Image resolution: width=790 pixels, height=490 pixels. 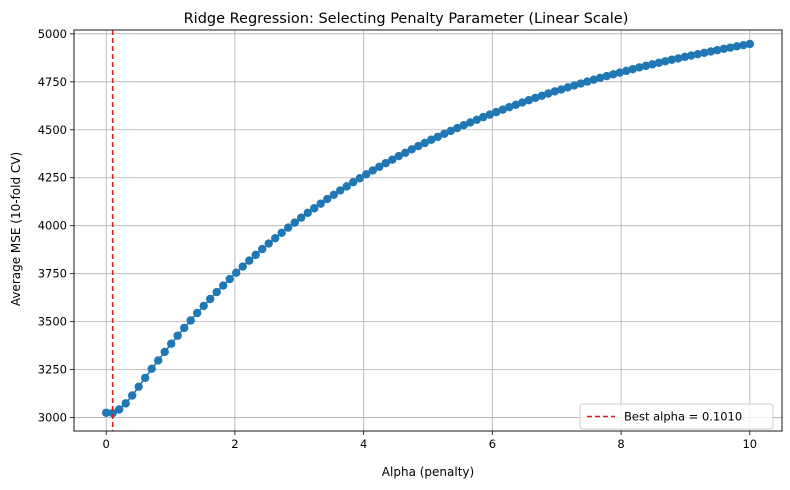 I want to click on y-tick-label: 3250, so click(x=52, y=370).